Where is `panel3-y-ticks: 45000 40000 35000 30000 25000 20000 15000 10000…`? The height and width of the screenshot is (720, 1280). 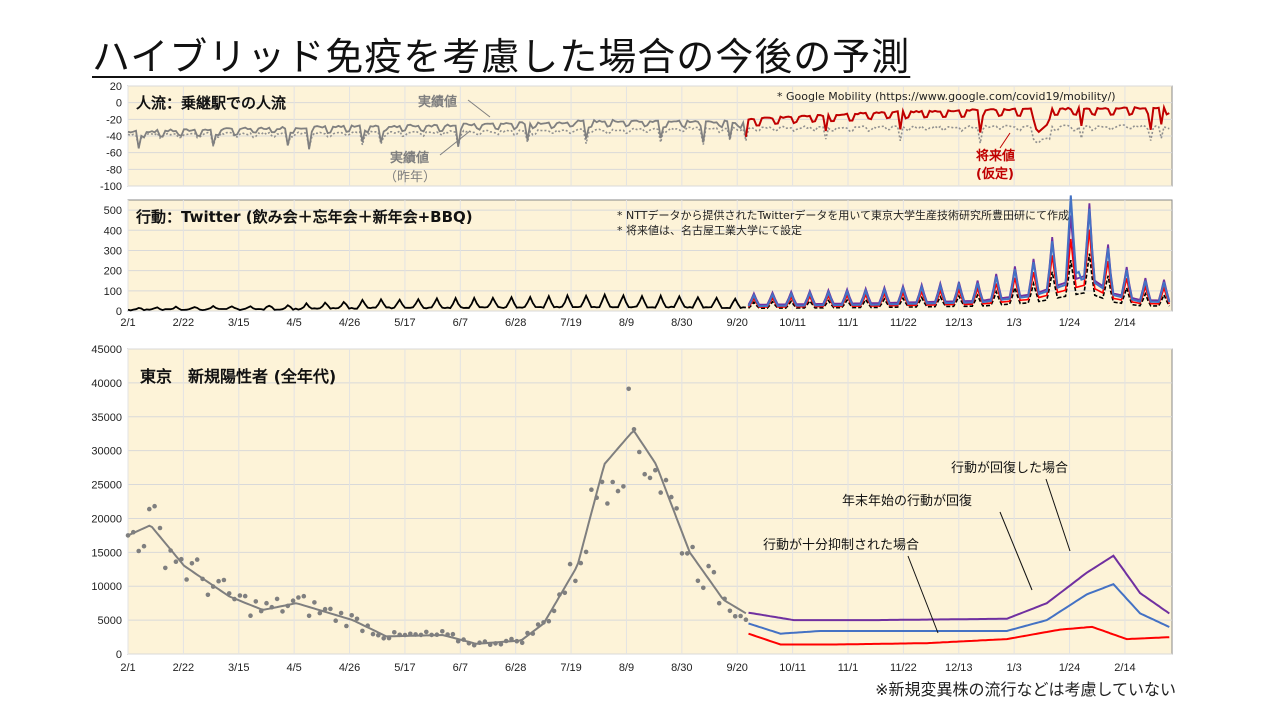
panel3-y-ticks: 45000 40000 35000 30000 25000 20000 15000 10000… is located at coordinates (106, 502).